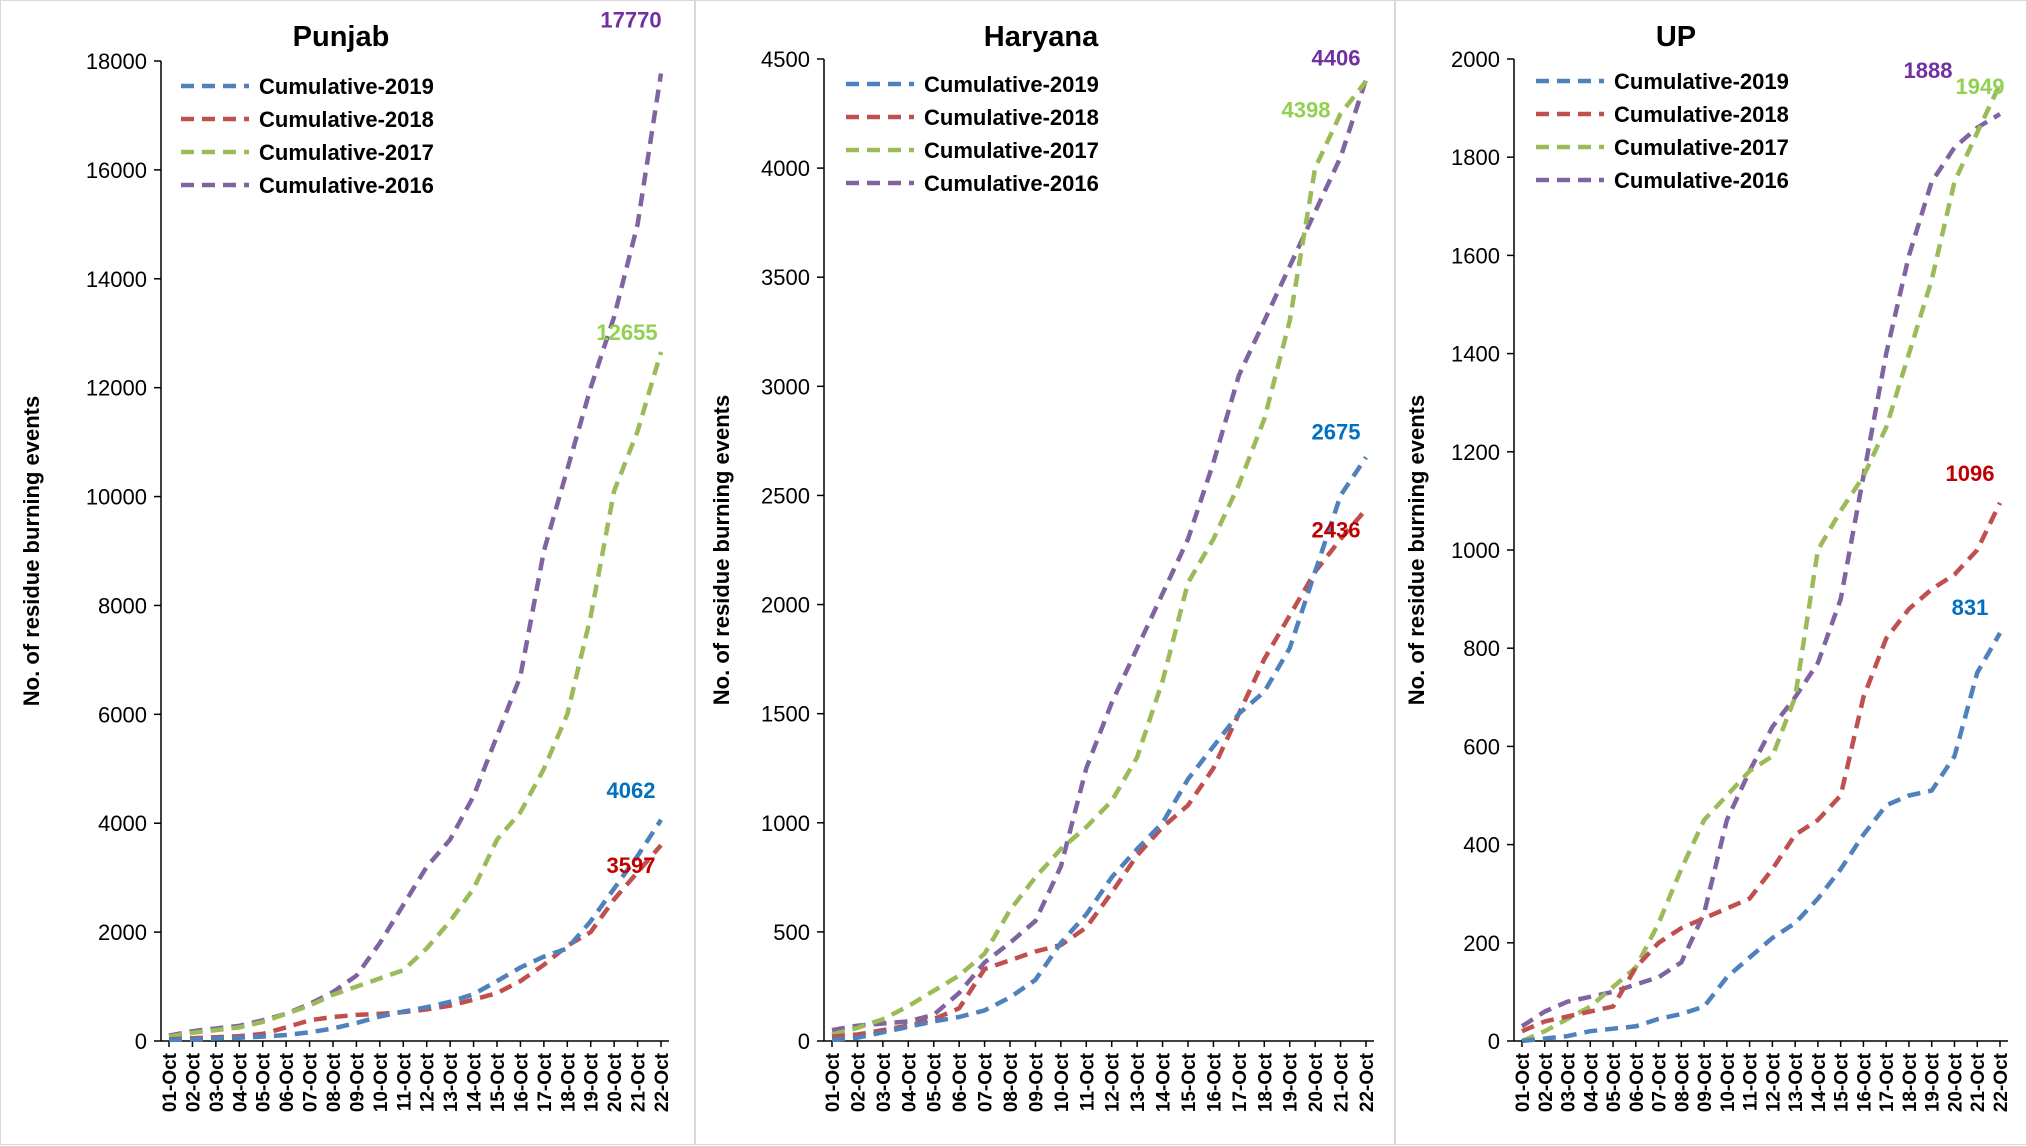  Describe the element at coordinates (791, 932) in the screenshot. I see `y-tick-label: 500` at that location.